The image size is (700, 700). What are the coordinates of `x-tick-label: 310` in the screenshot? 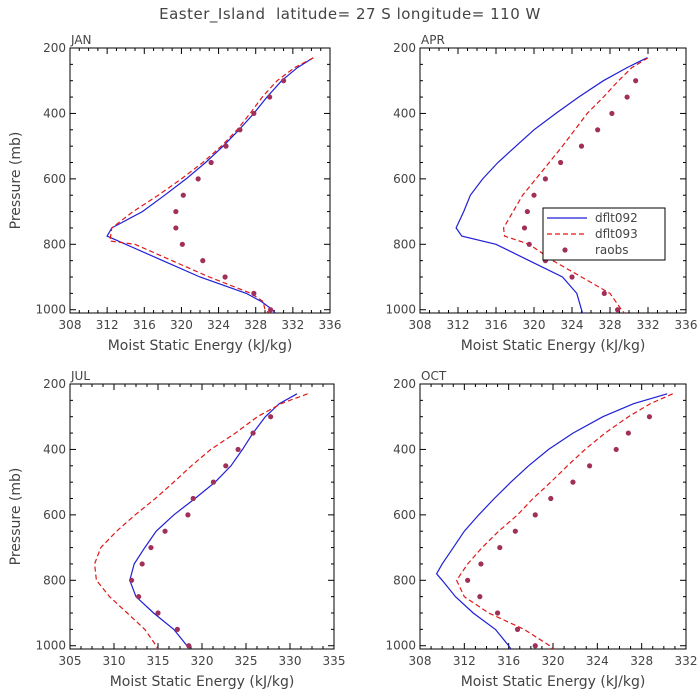 It's located at (114, 661).